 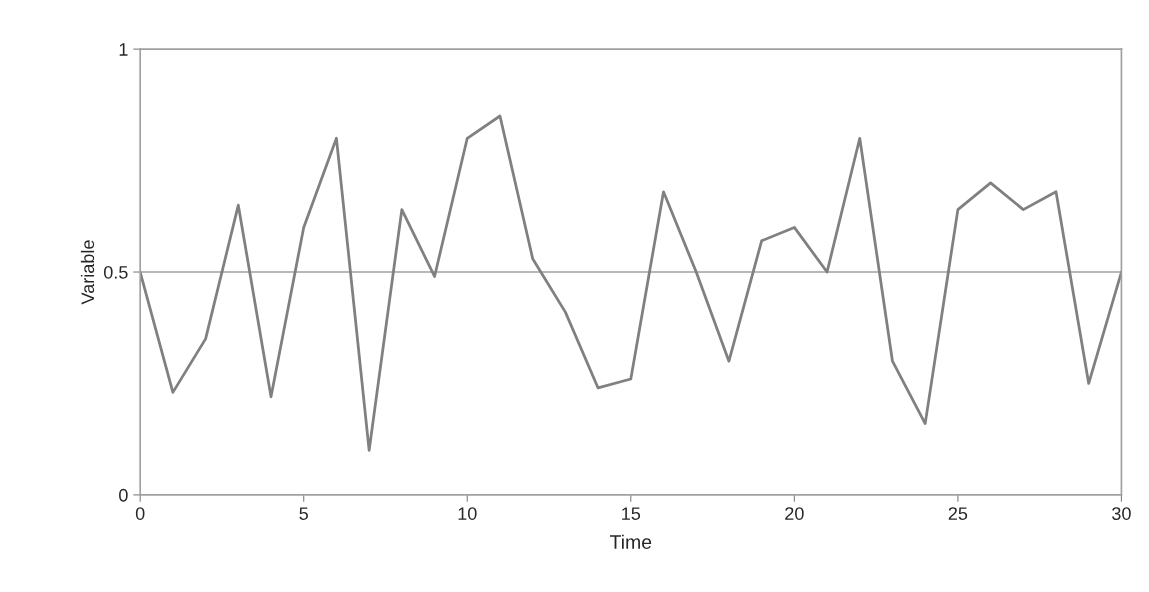 What do you see at coordinates (303, 513) in the screenshot?
I see `x-tick-label: 5` at bounding box center [303, 513].